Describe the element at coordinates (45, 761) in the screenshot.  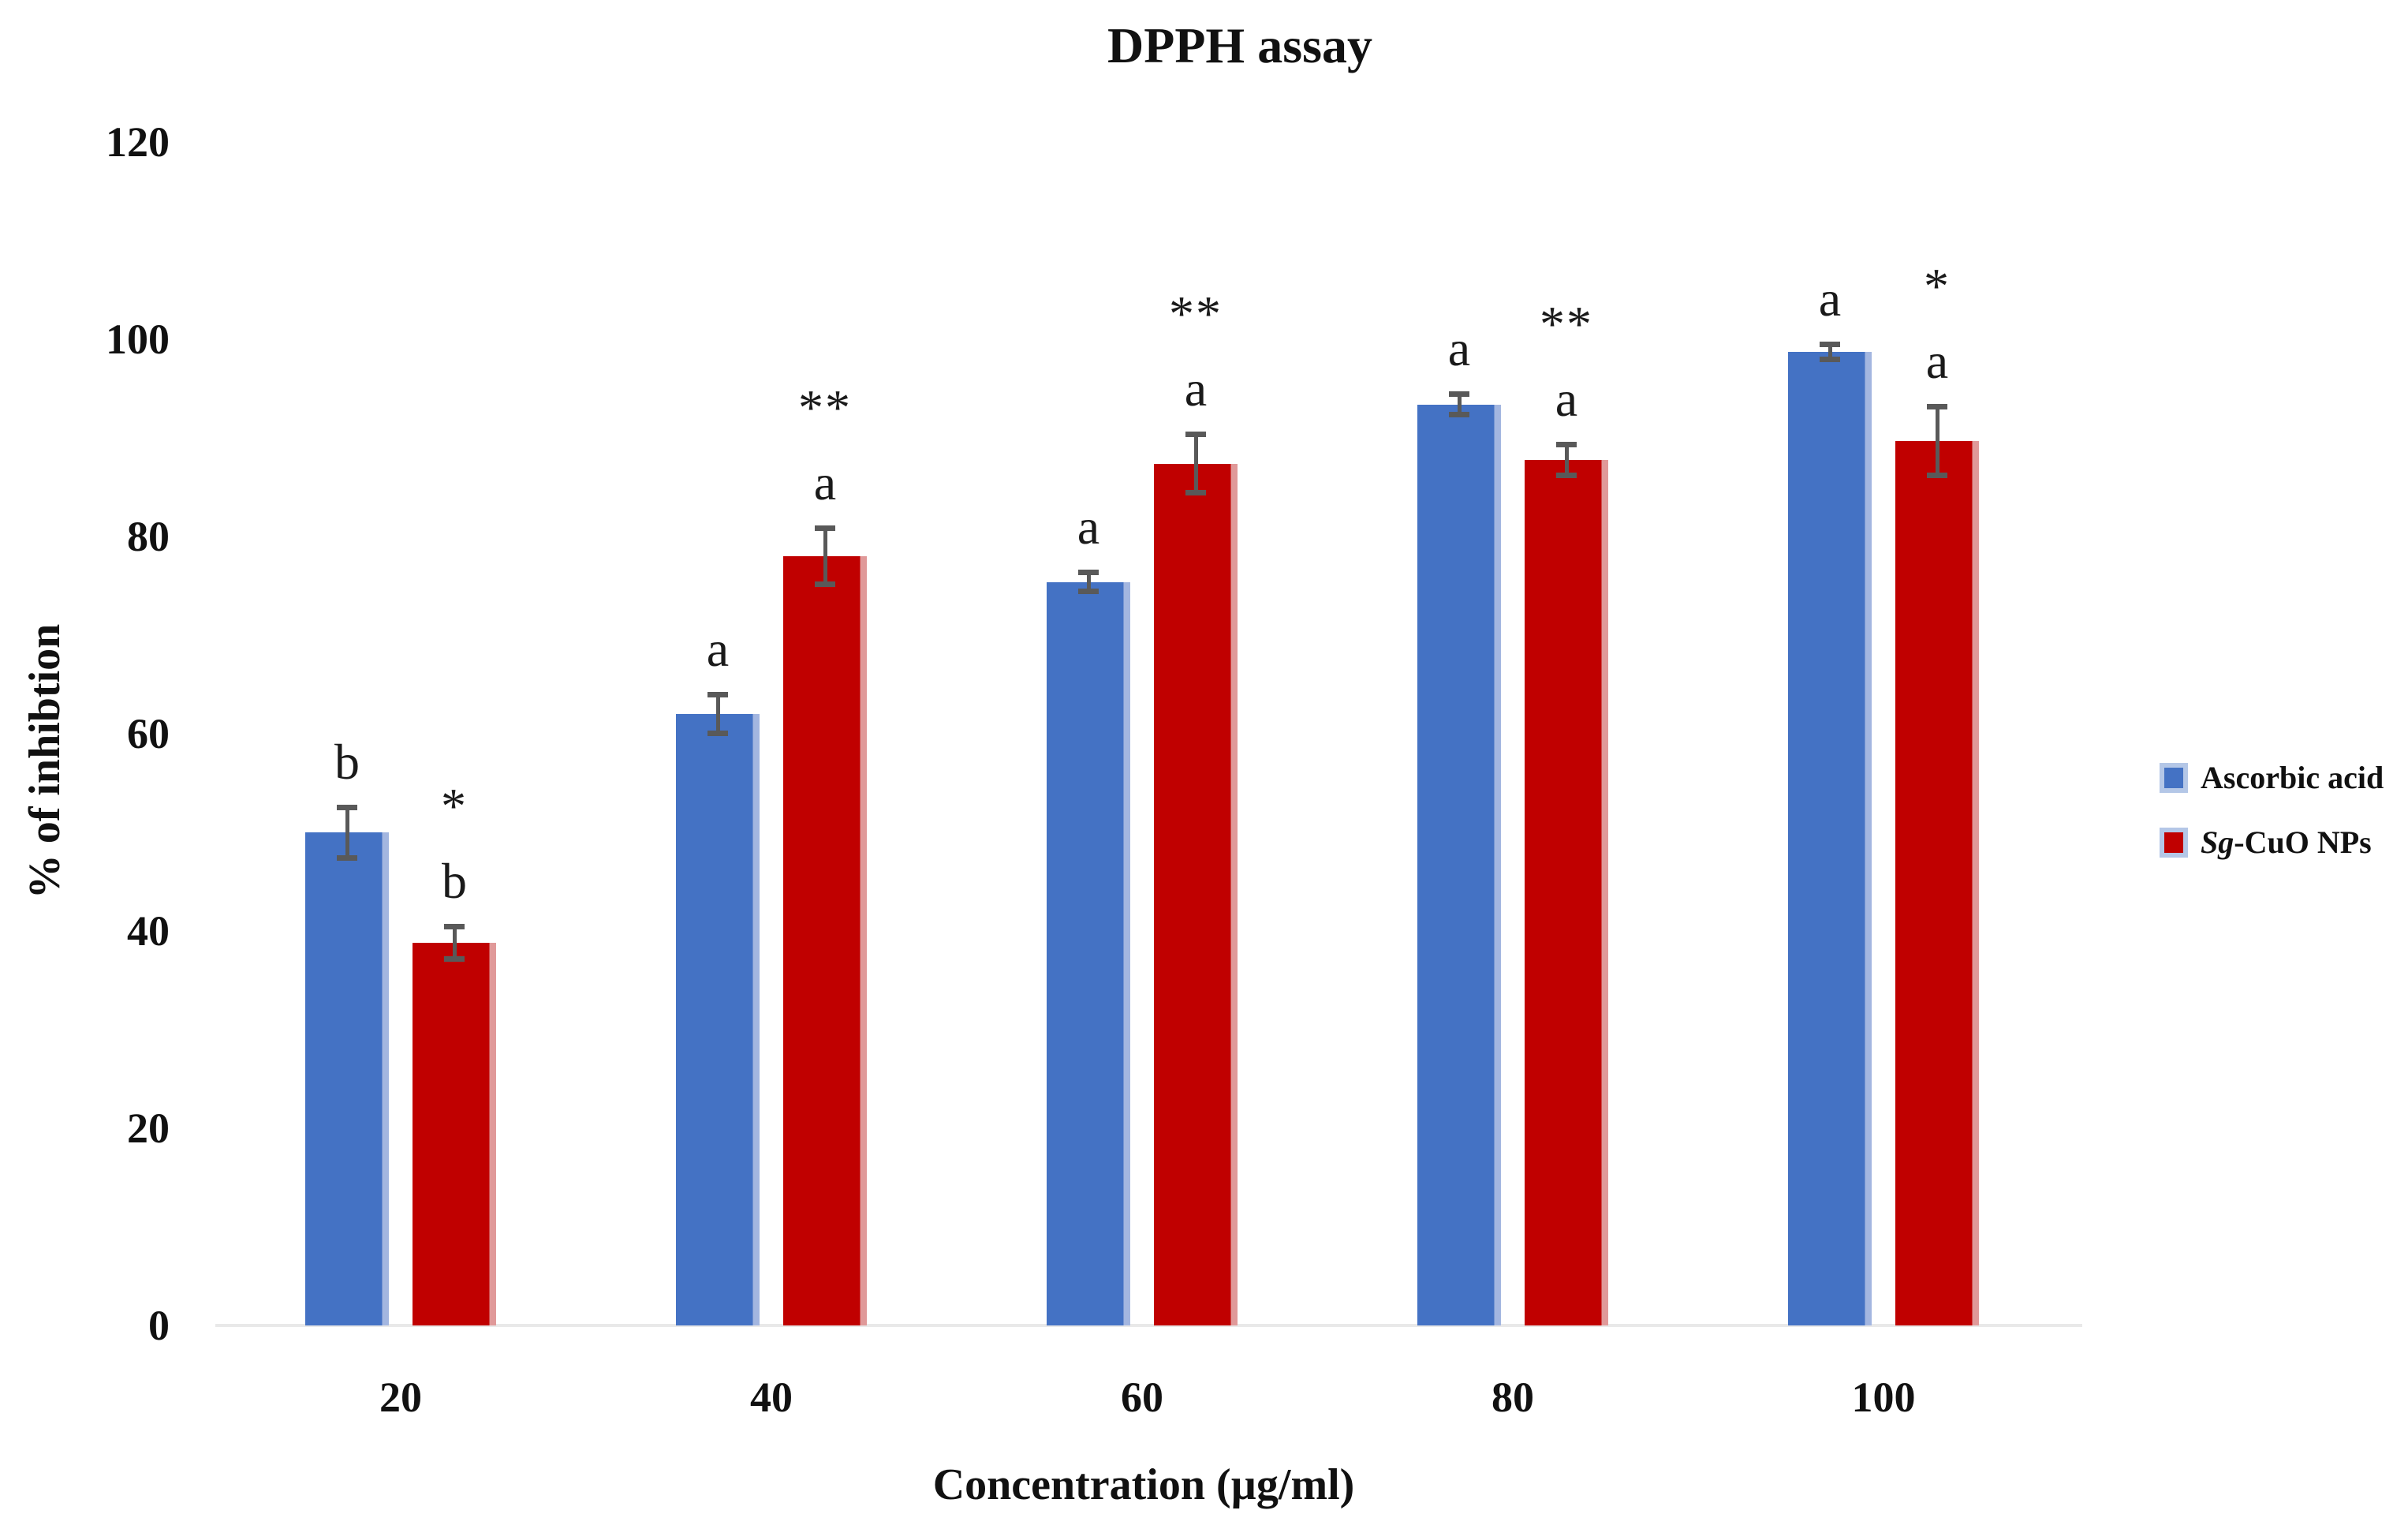
I see `y-axis-title: % of inhibtion` at that location.